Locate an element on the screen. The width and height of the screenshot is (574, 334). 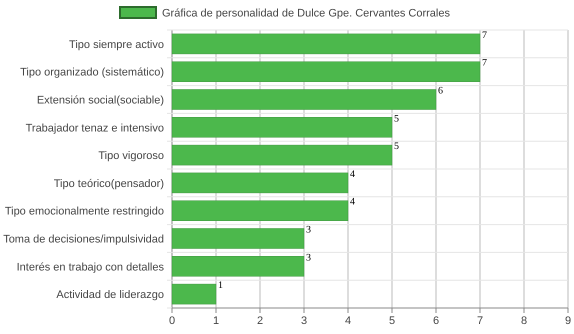
x-tick-label: 5 is located at coordinates (392, 321).